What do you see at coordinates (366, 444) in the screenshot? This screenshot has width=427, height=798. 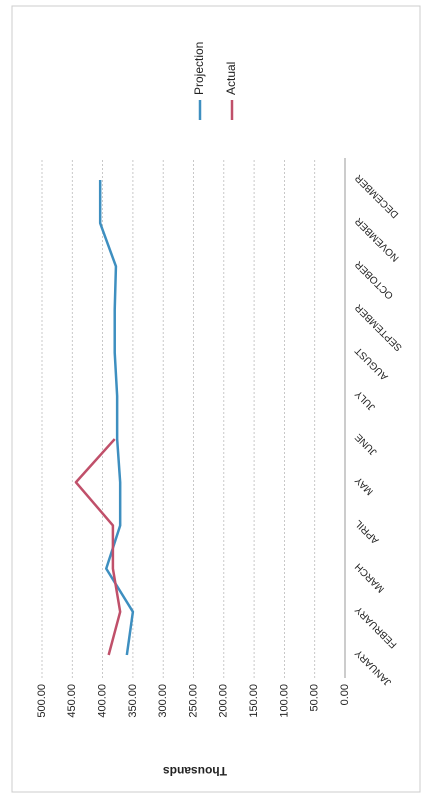 I see `x-tick-label: JUNE` at bounding box center [366, 444].